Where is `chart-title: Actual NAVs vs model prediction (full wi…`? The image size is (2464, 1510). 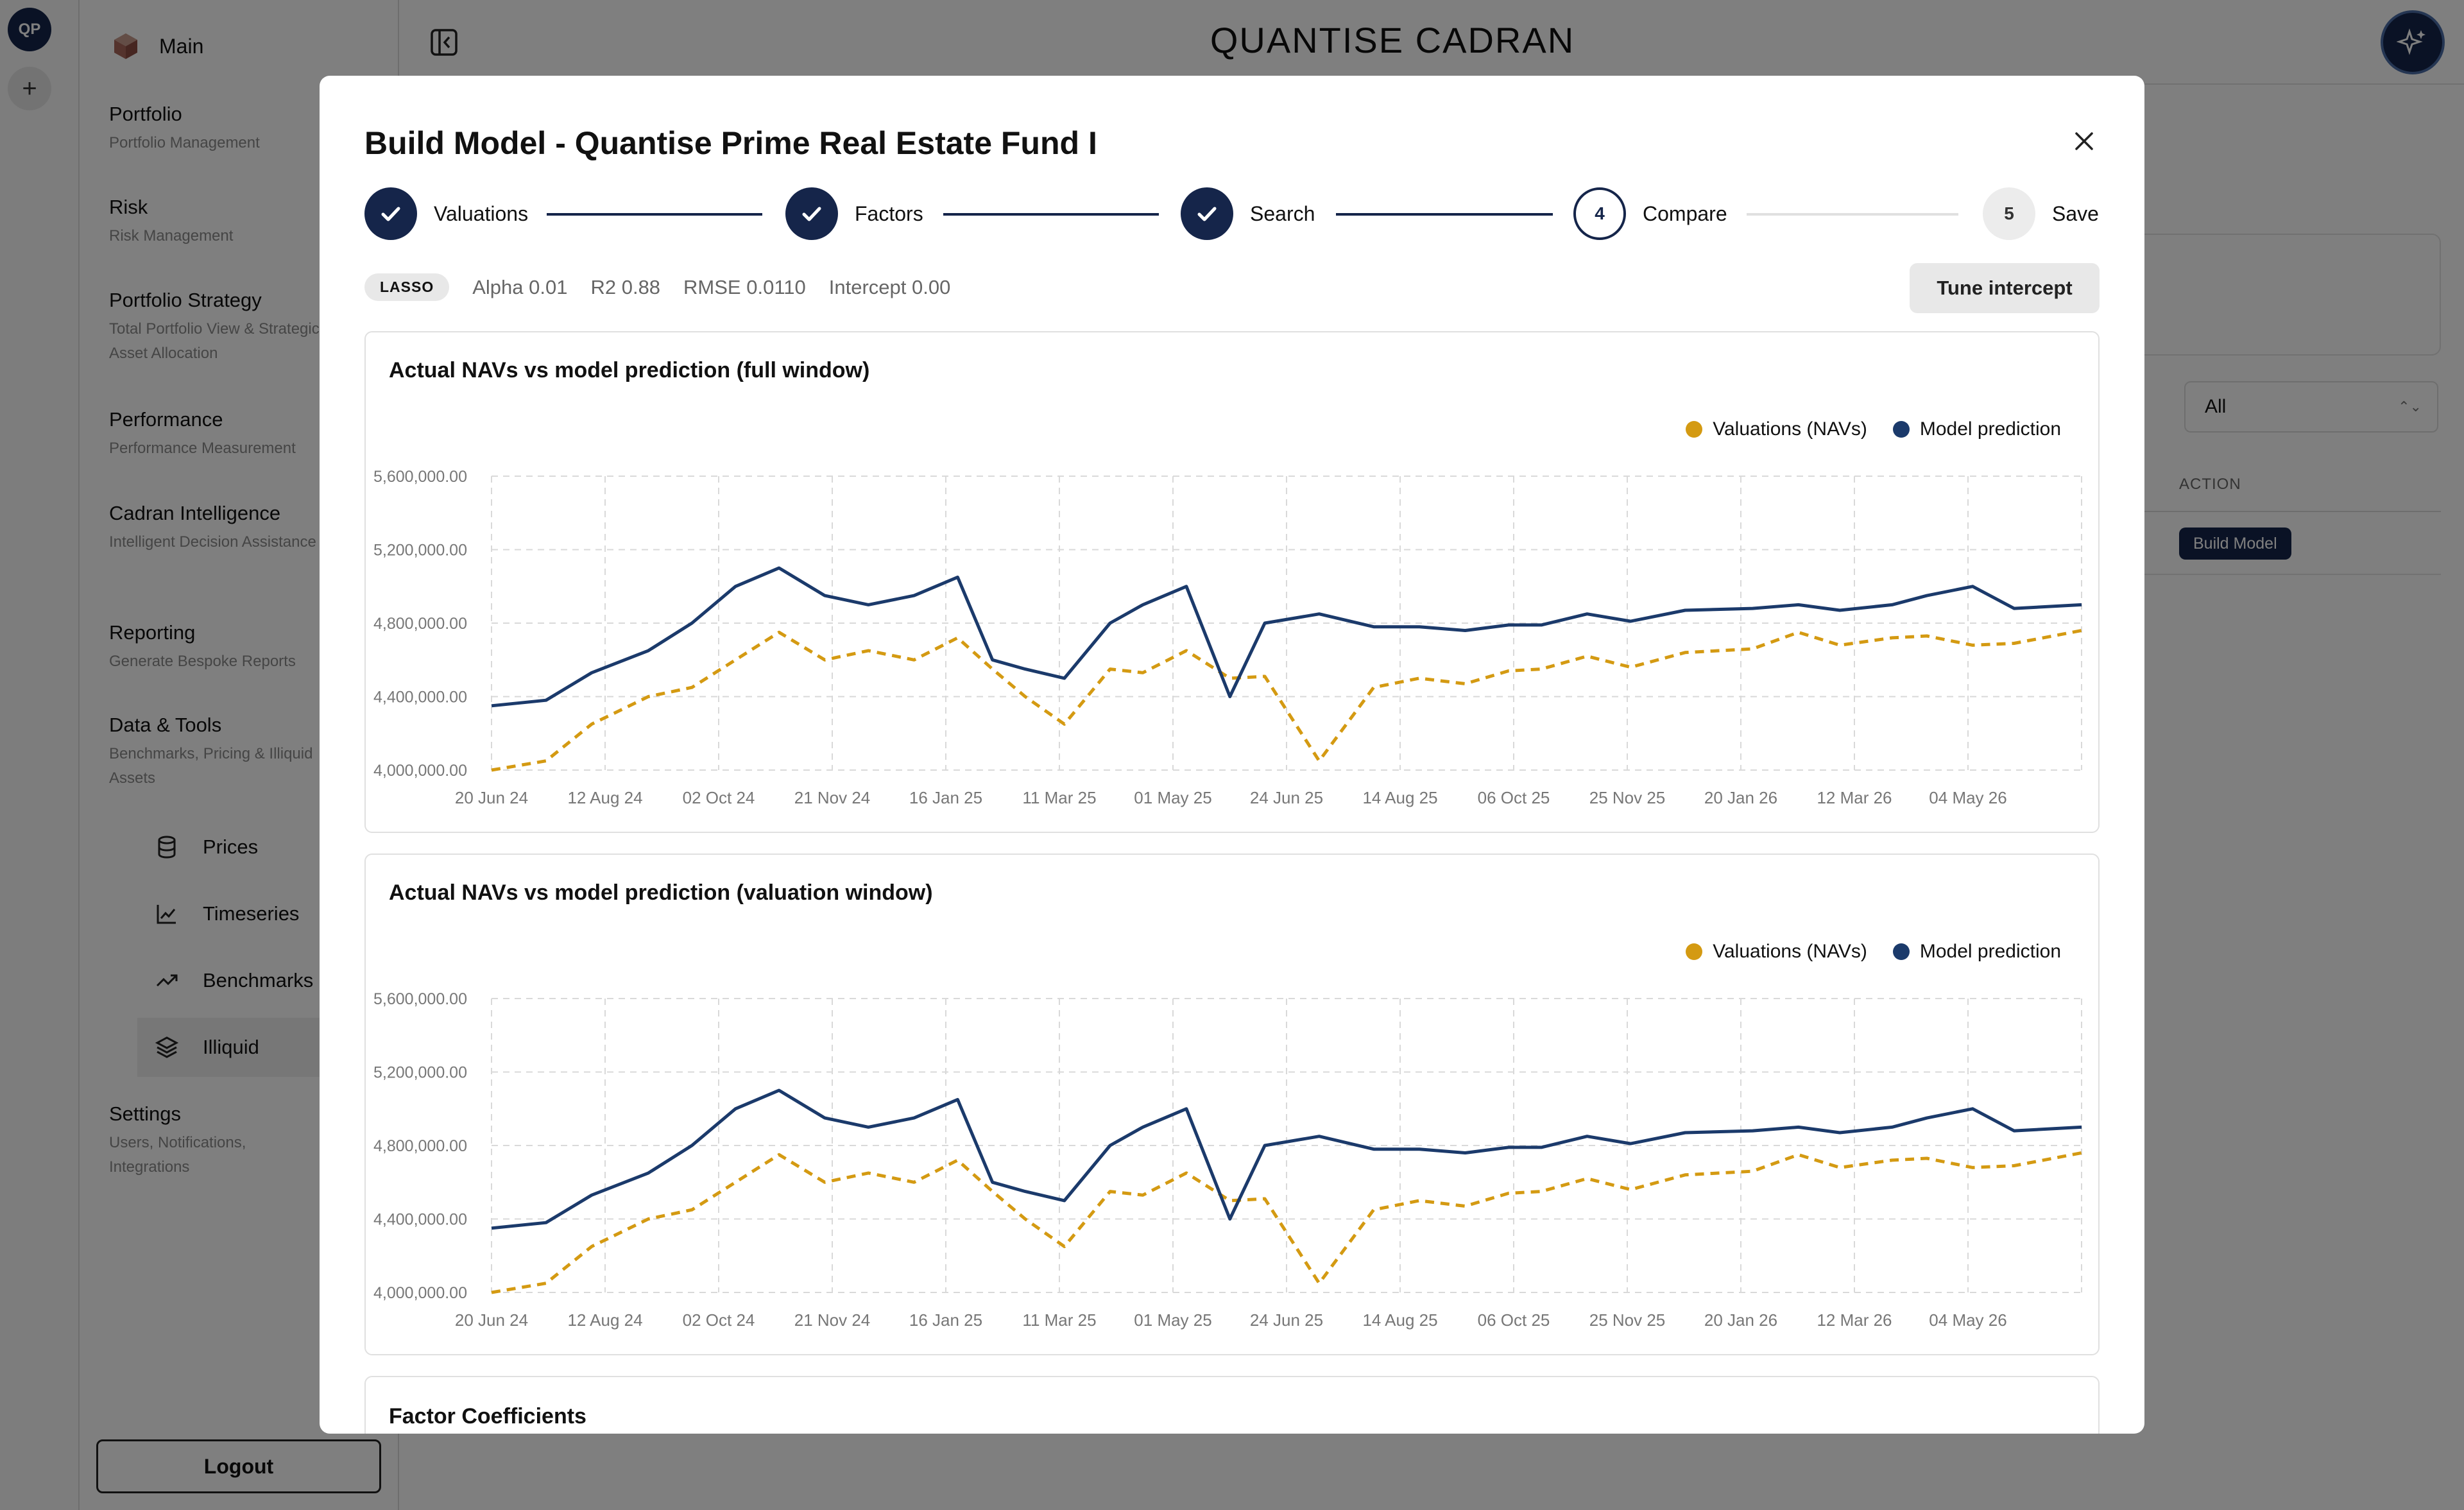
chart-title: Actual NAVs vs model prediction (full wi… is located at coordinates (630, 370).